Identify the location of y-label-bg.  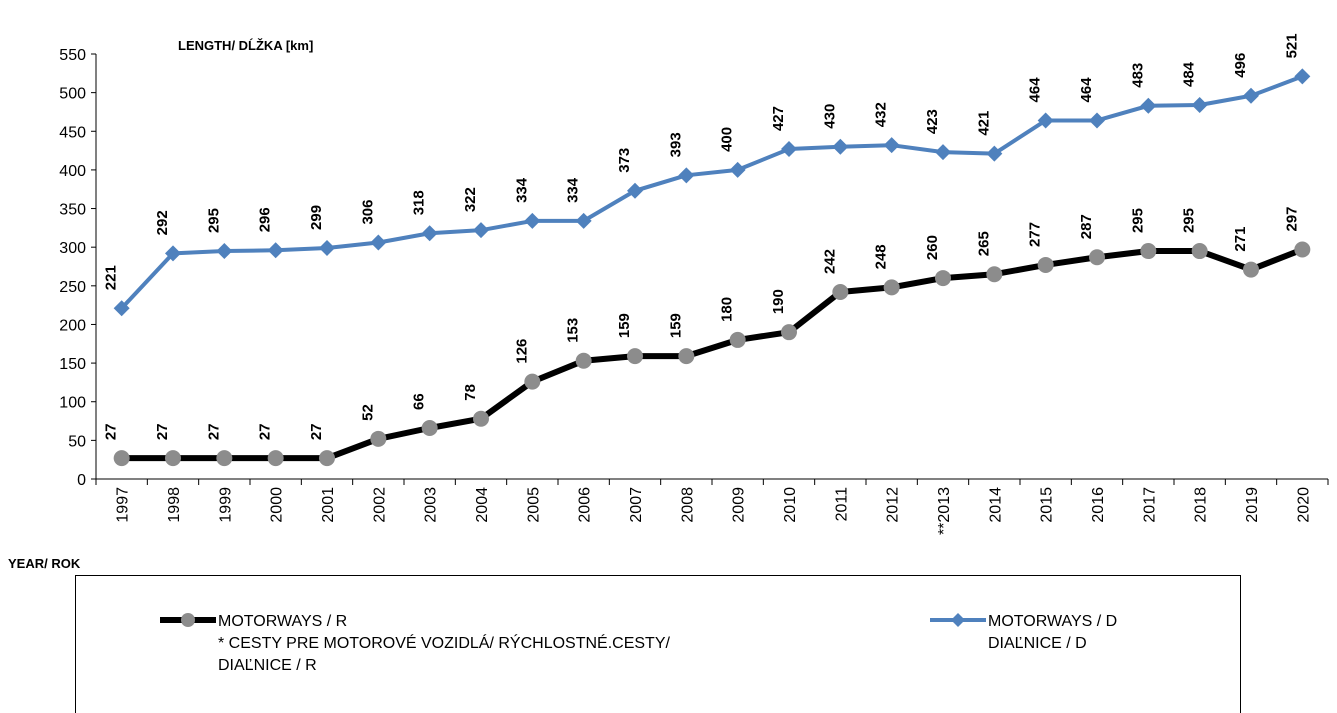
(270, 46).